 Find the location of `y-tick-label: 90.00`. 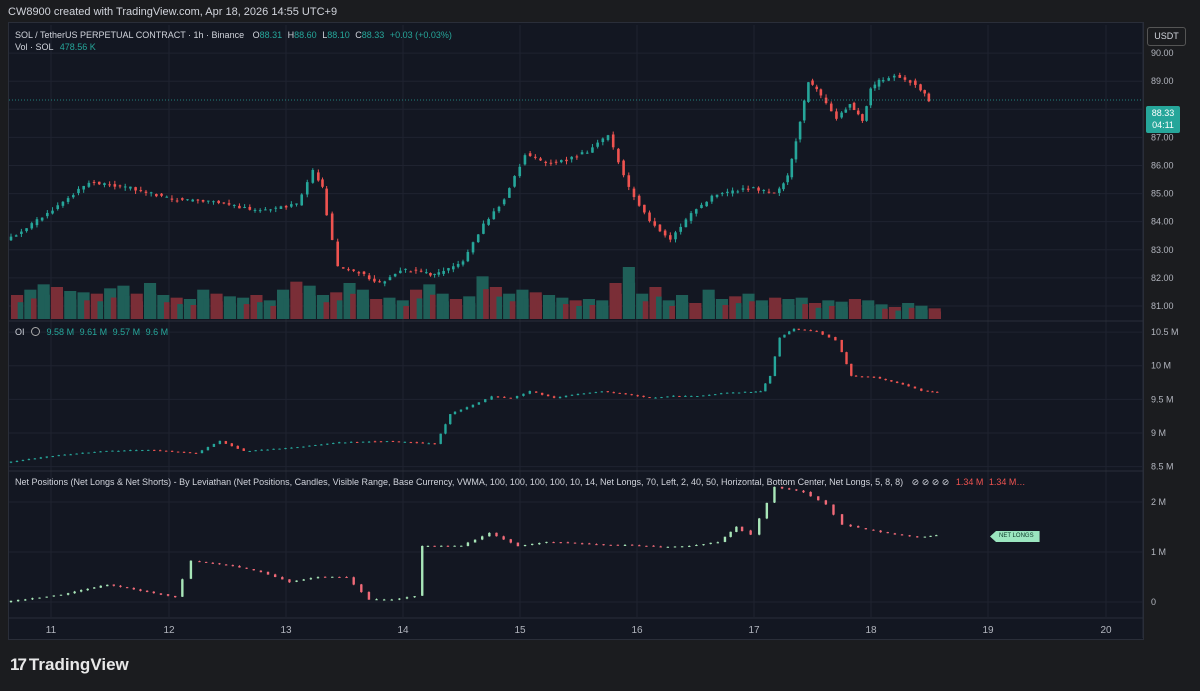

y-tick-label: 90.00 is located at coordinates (1162, 53).